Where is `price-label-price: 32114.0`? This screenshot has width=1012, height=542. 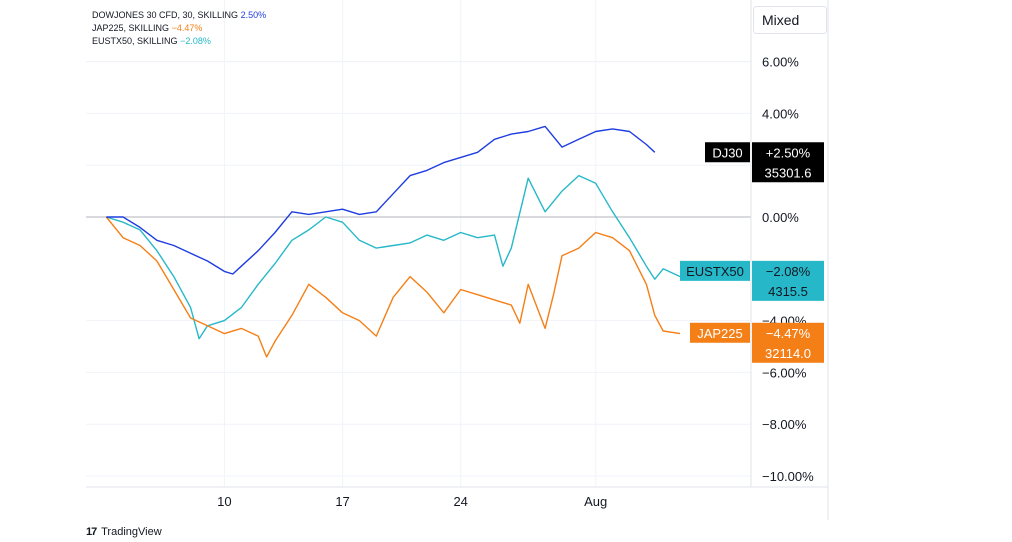
price-label-price: 32114.0 is located at coordinates (788, 353).